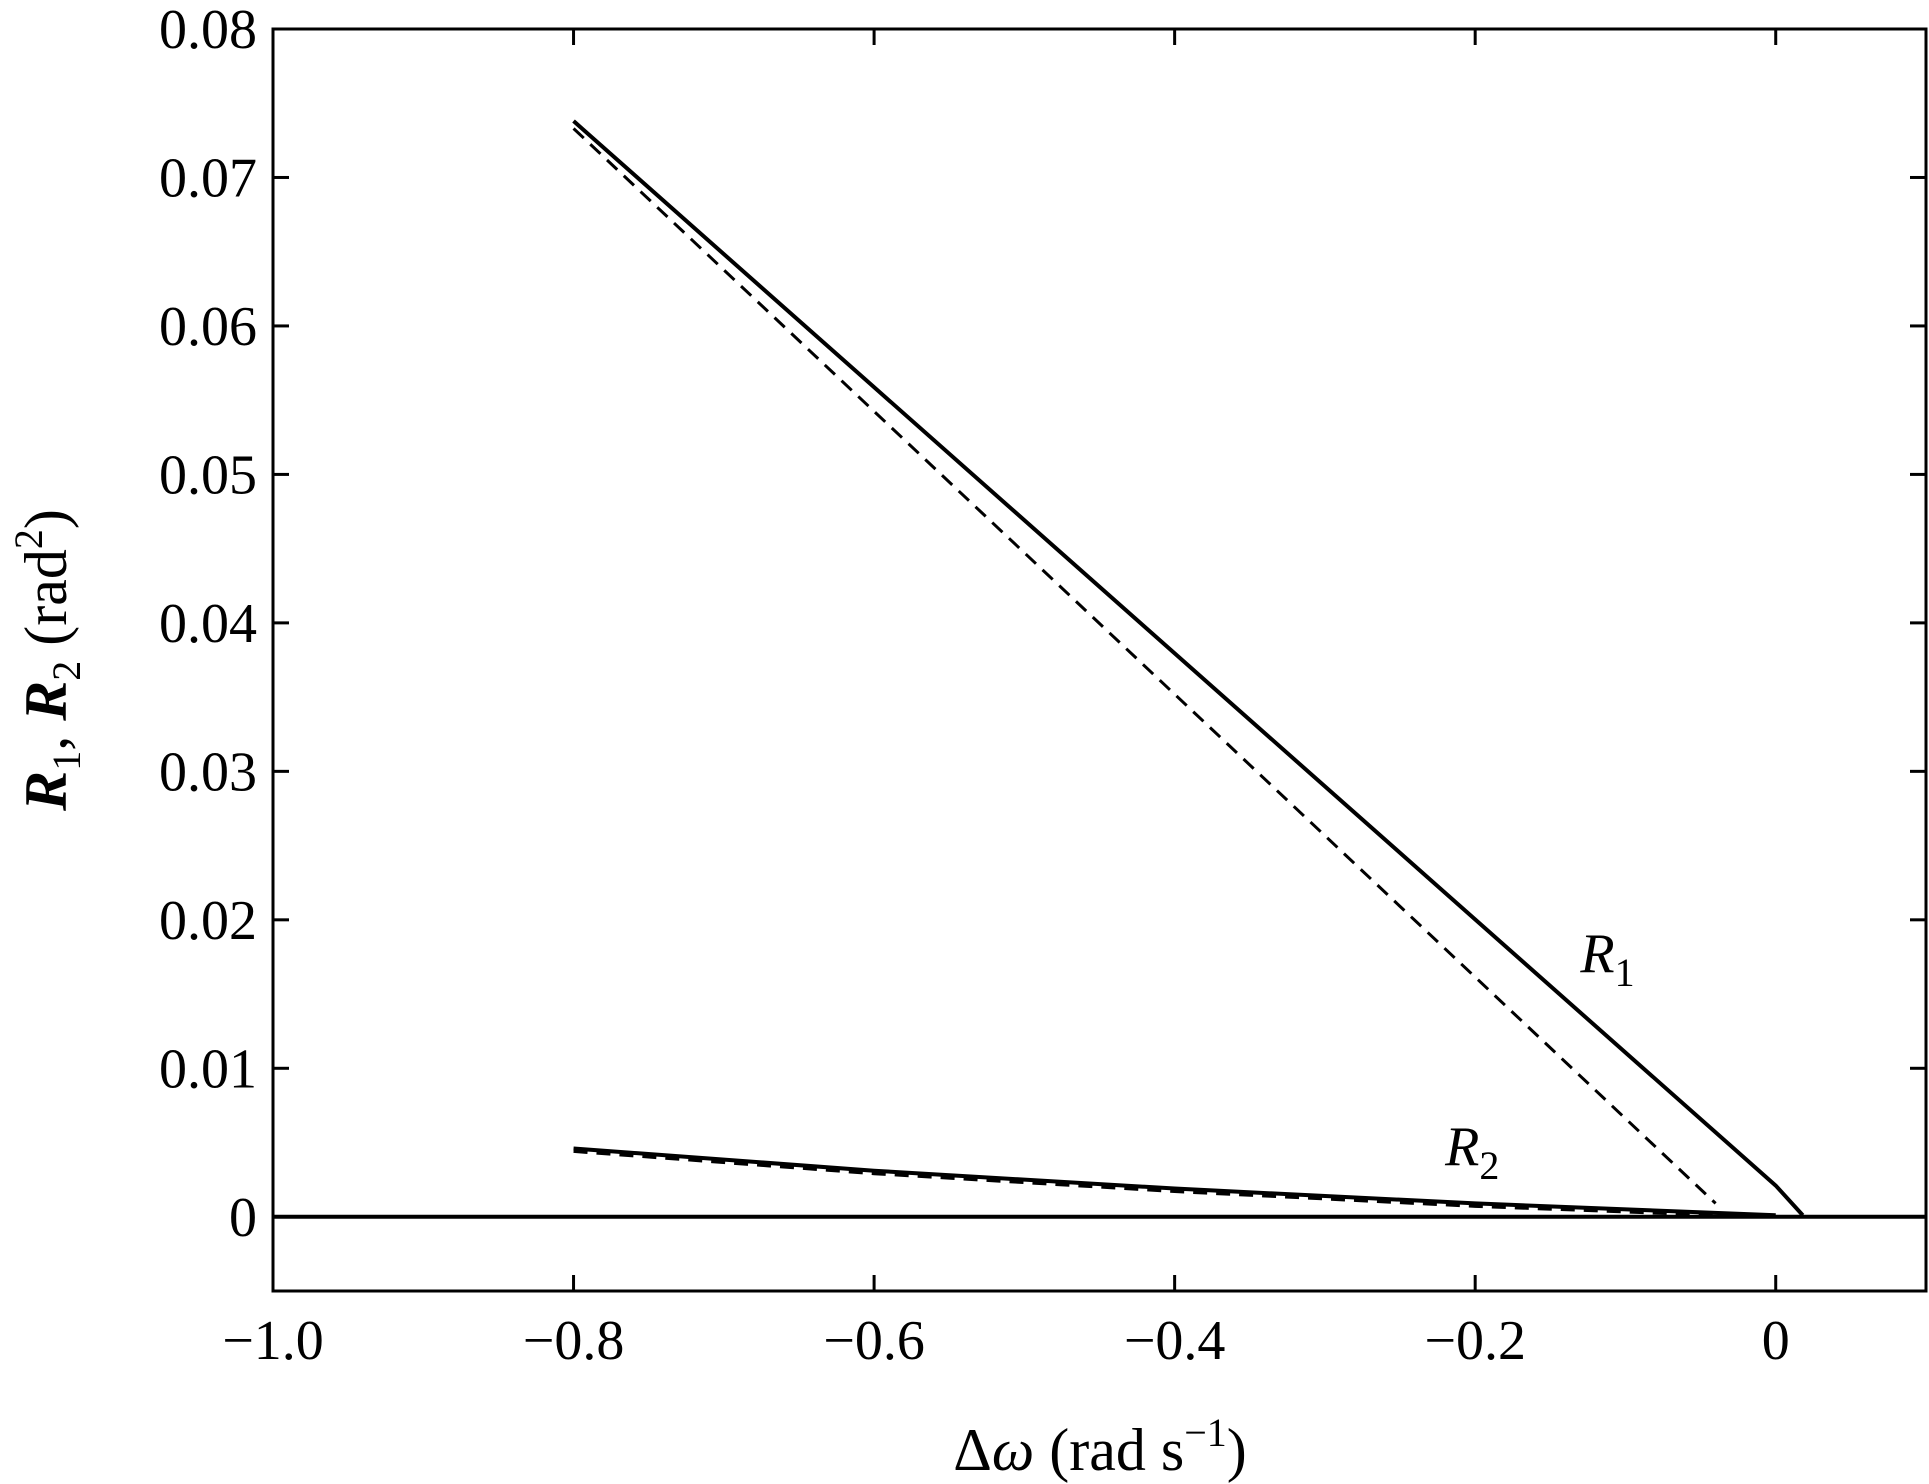 Image resolution: width=1929 pixels, height=1484 pixels. Describe the element at coordinates (46, 791) in the screenshot. I see `y-axis-title-r1: R` at that location.